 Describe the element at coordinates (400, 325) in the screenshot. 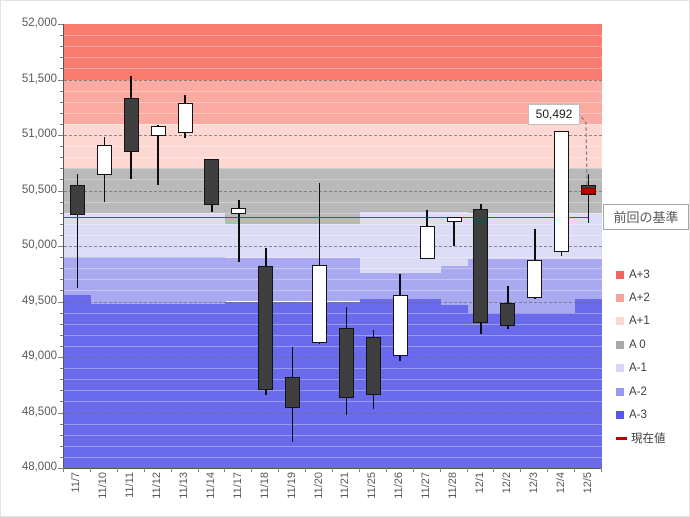

I see `candle-body-11/26` at that location.